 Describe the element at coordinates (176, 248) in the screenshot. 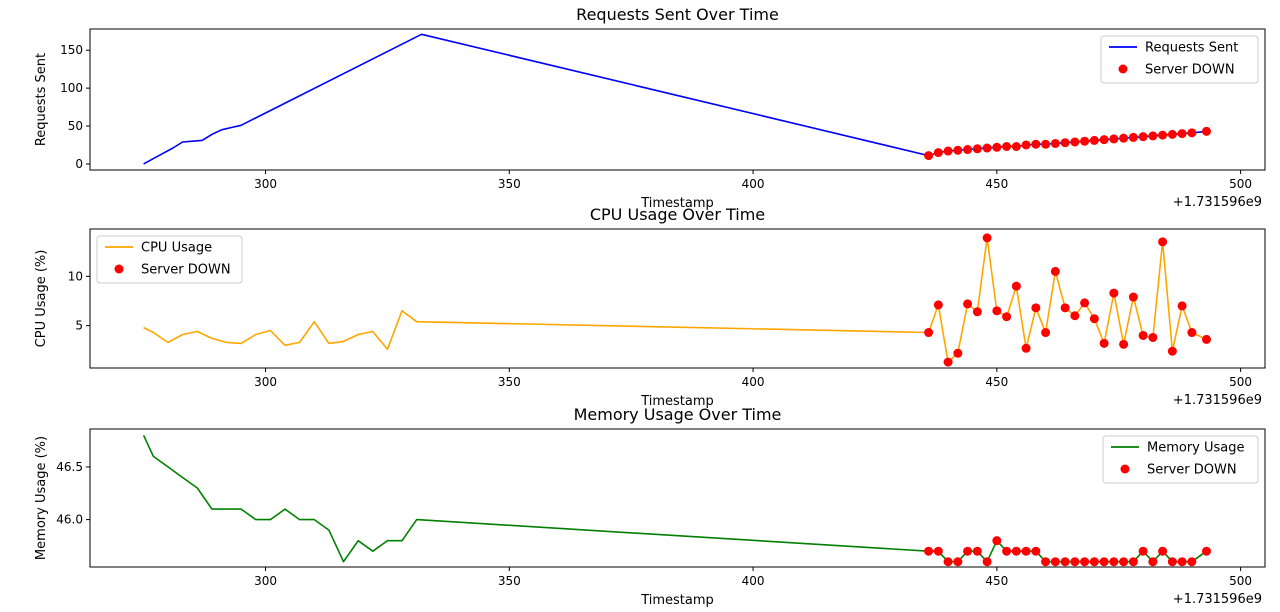

I see `legend-label-line: CPU Usage` at that location.